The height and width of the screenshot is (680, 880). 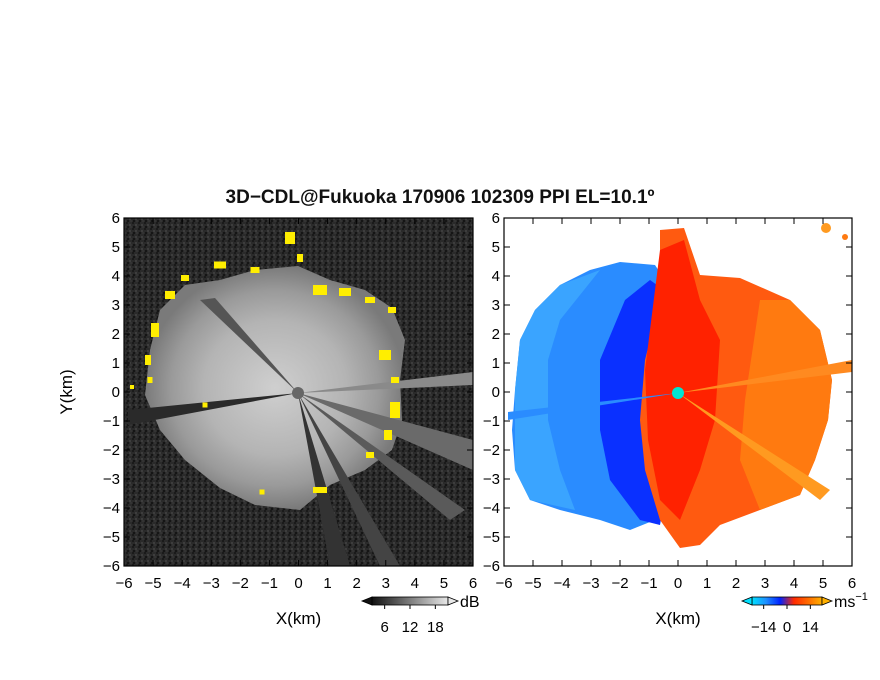 What do you see at coordinates (496, 363) in the screenshot?
I see `y-tick-label: 1` at bounding box center [496, 363].